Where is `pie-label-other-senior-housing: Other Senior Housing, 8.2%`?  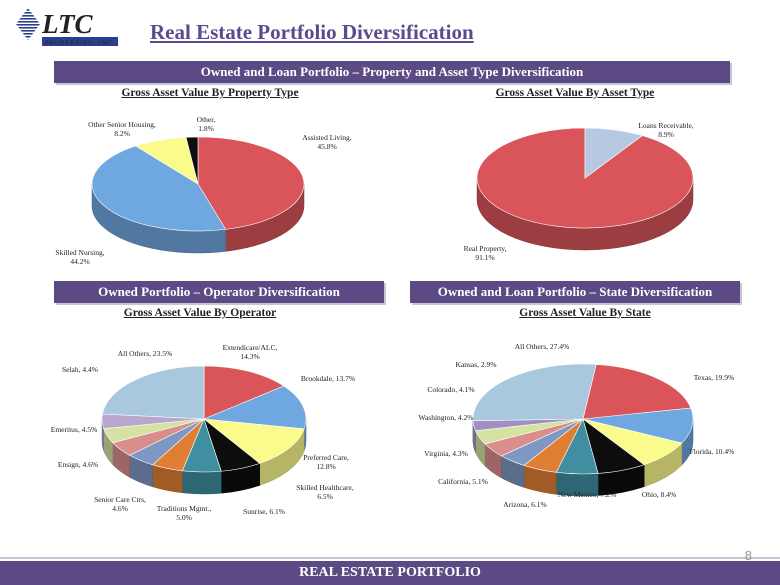 pie-label-other-senior-housing: Other Senior Housing, 8.2% is located at coordinates (122, 129).